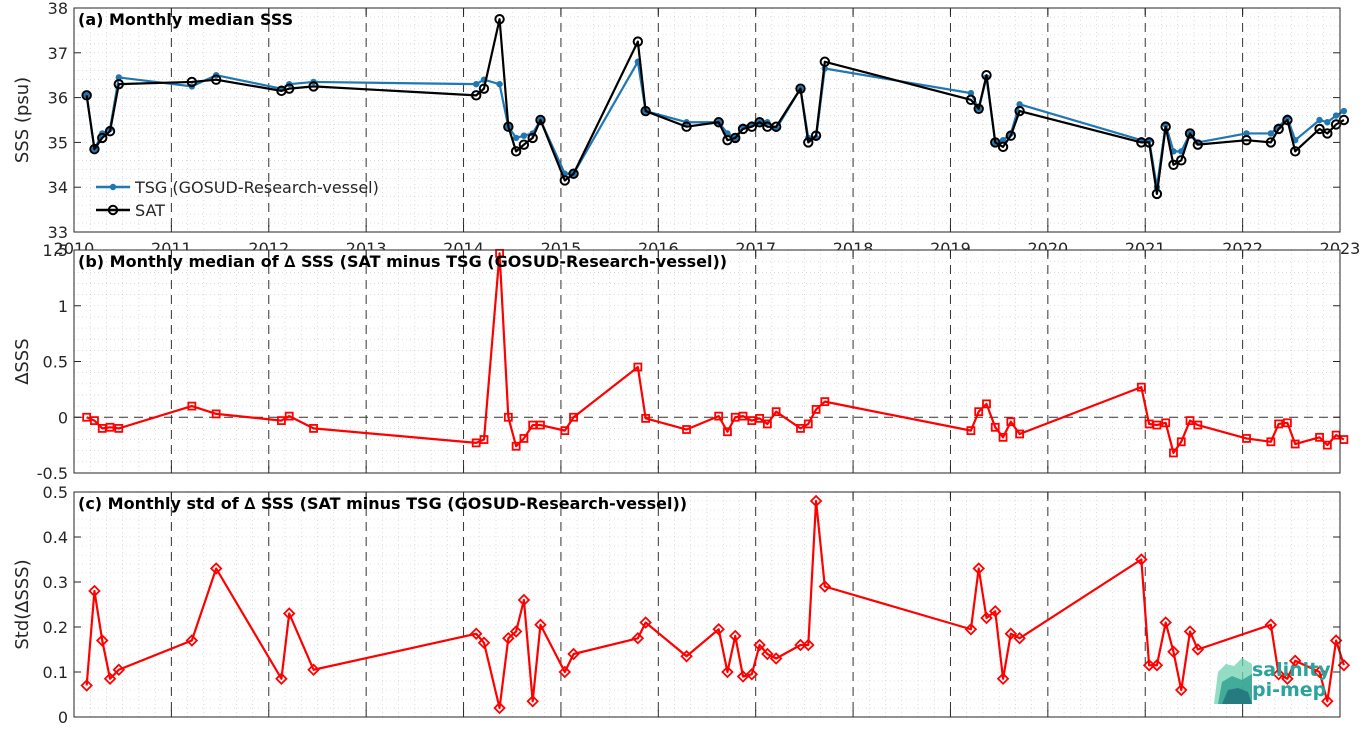 This screenshot has width=1364, height=745. What do you see at coordinates (52, 473) in the screenshot?
I see `y-tick-label: -0.5` at bounding box center [52, 473].